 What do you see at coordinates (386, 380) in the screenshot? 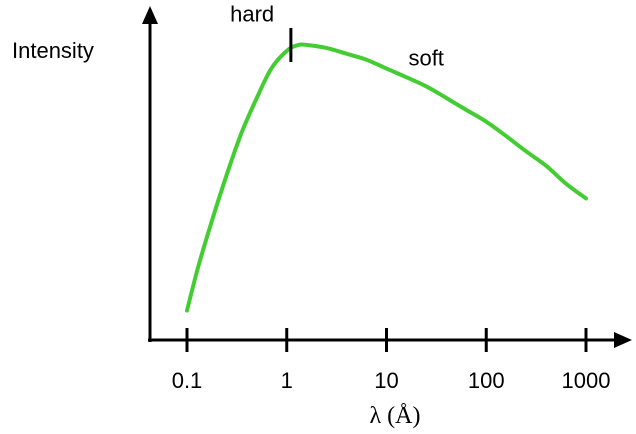
I see `x-tick-label: 10` at bounding box center [386, 380].